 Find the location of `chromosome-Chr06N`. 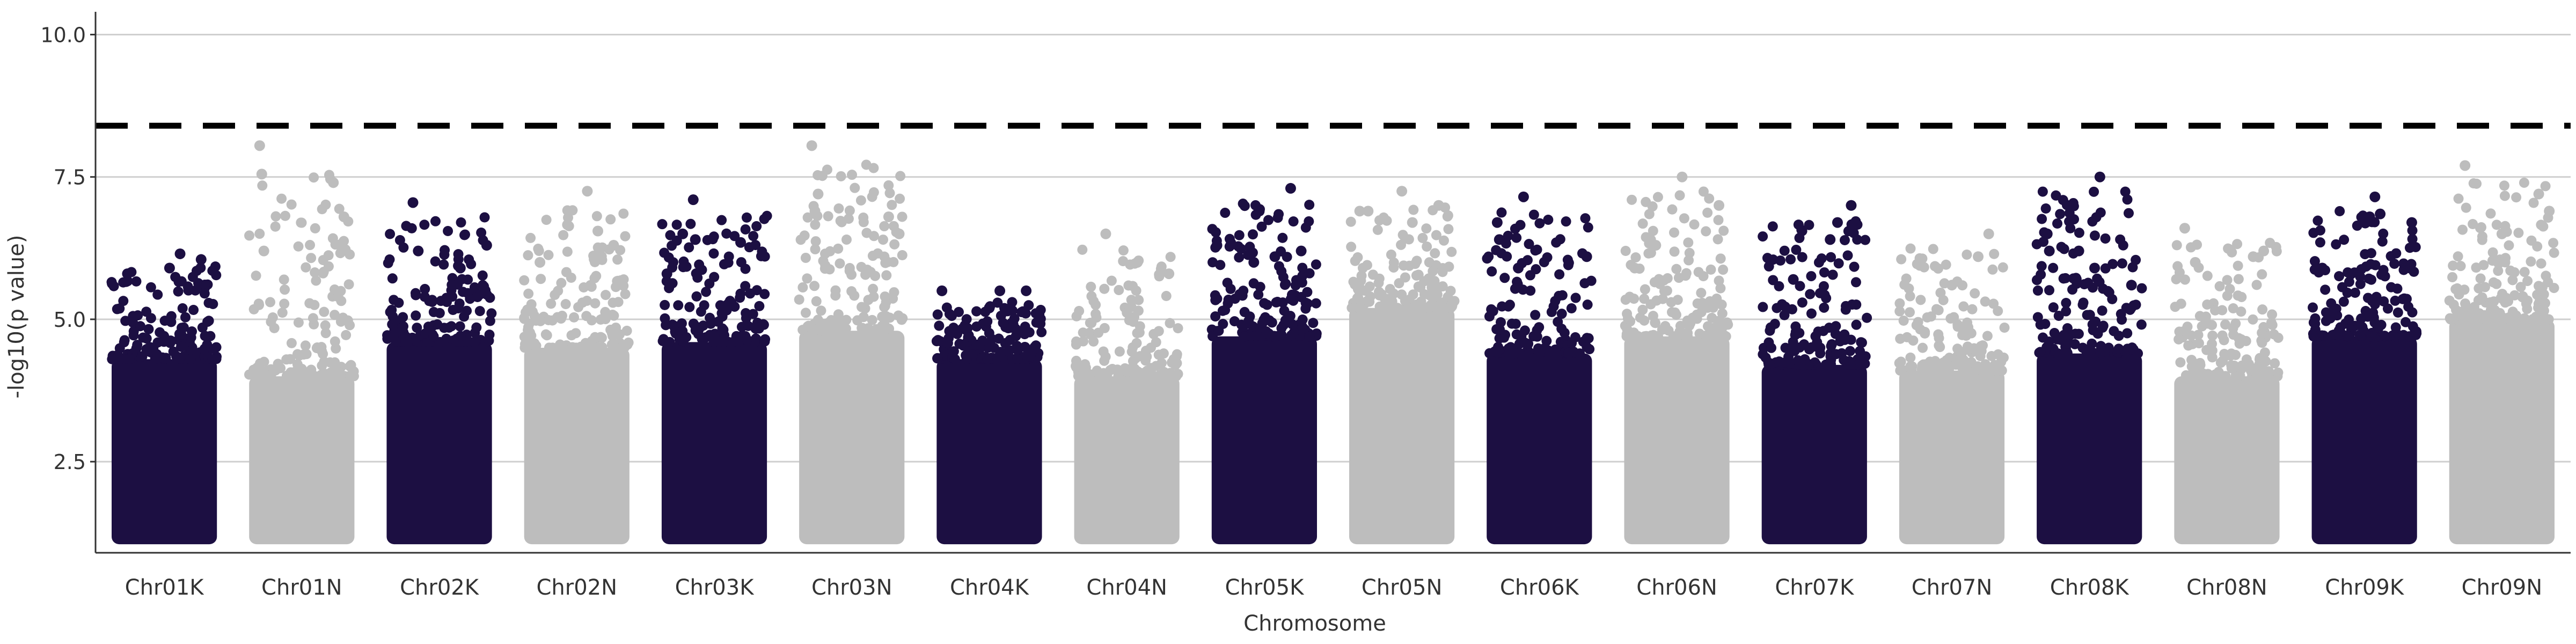

chromosome-Chr06N is located at coordinates (1676, 358).